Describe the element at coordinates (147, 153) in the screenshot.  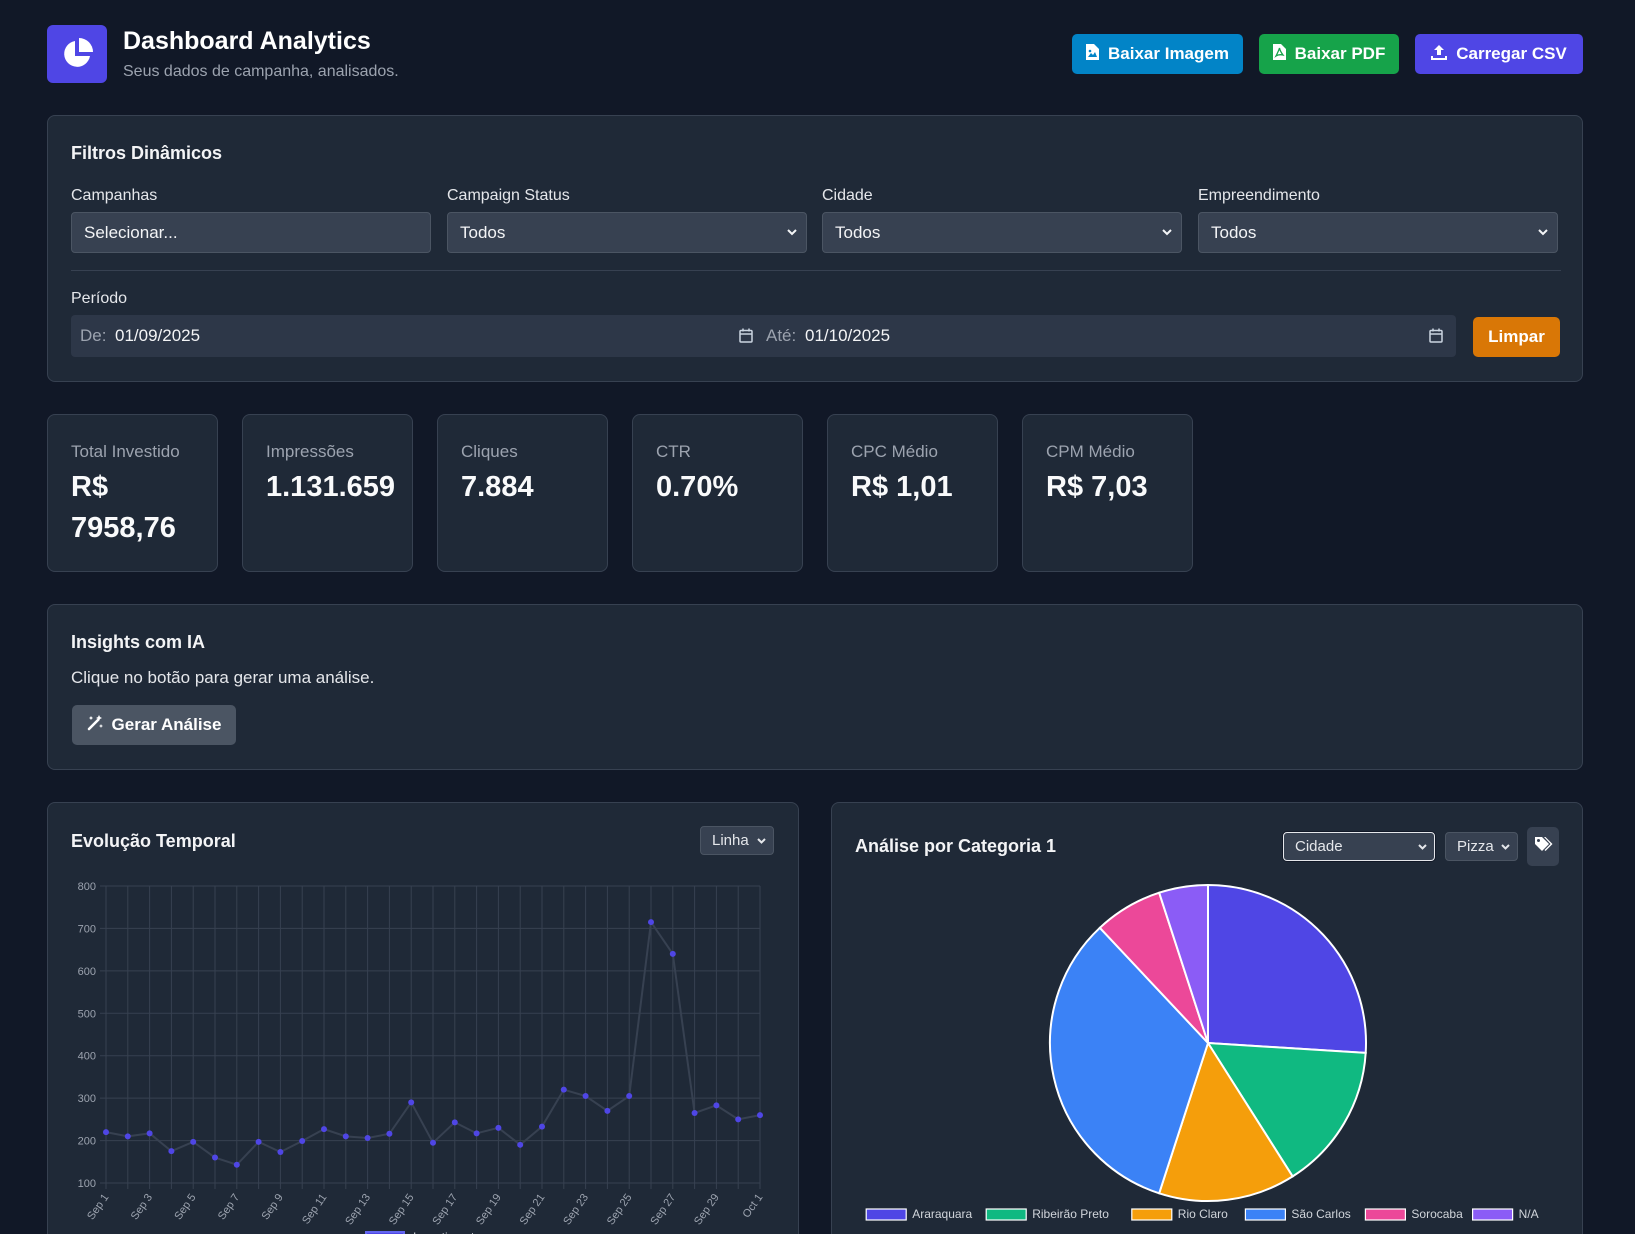
I see `filters-title: Filtros Dinâmicos` at that location.